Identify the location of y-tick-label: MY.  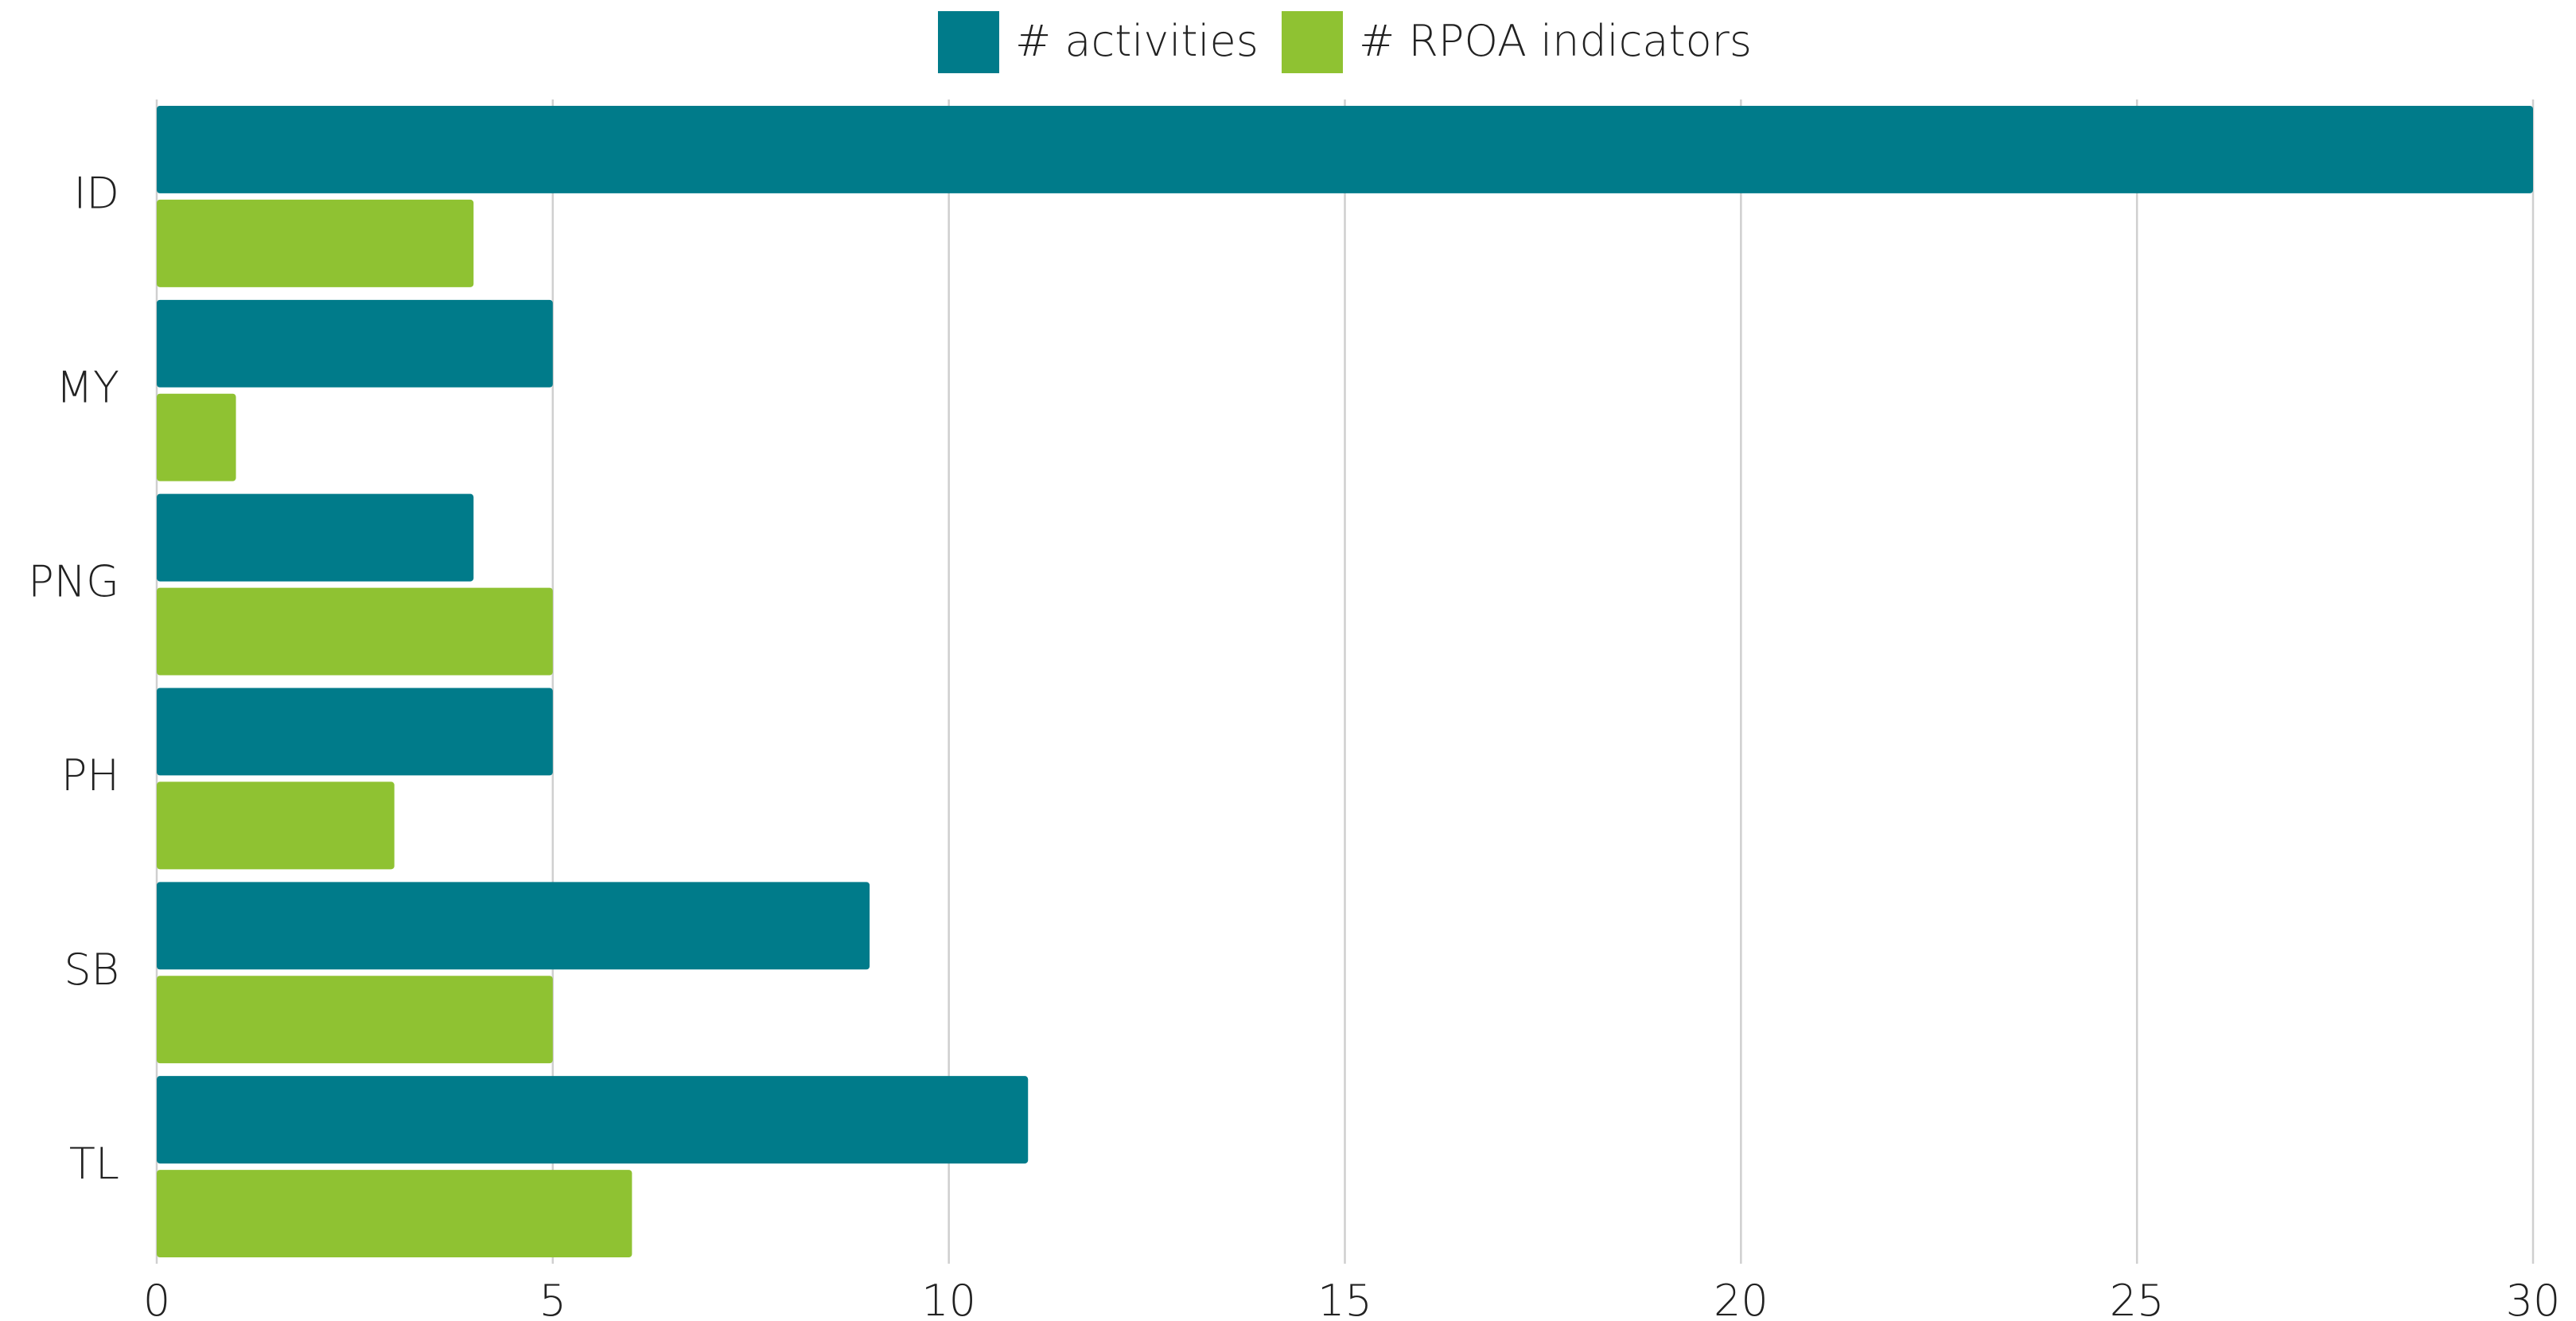
(88, 388).